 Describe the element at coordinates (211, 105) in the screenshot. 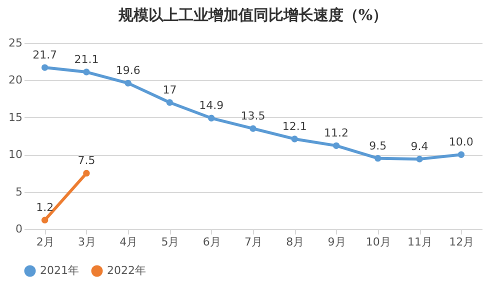

I see `data-label: 14.9` at that location.